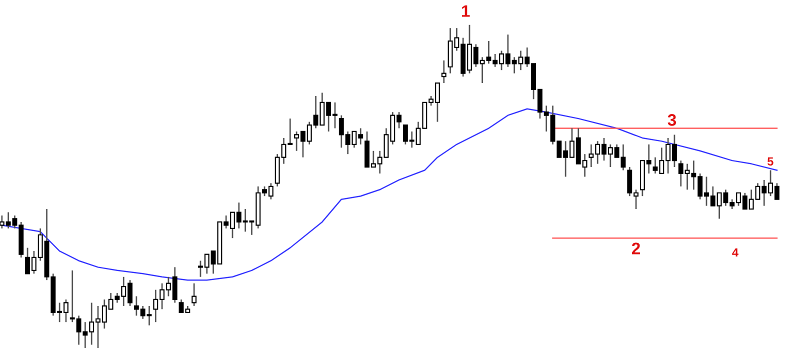 The height and width of the screenshot is (357, 800). Describe the element at coordinates (770, 161) in the screenshot. I see `annotation: 5` at that location.